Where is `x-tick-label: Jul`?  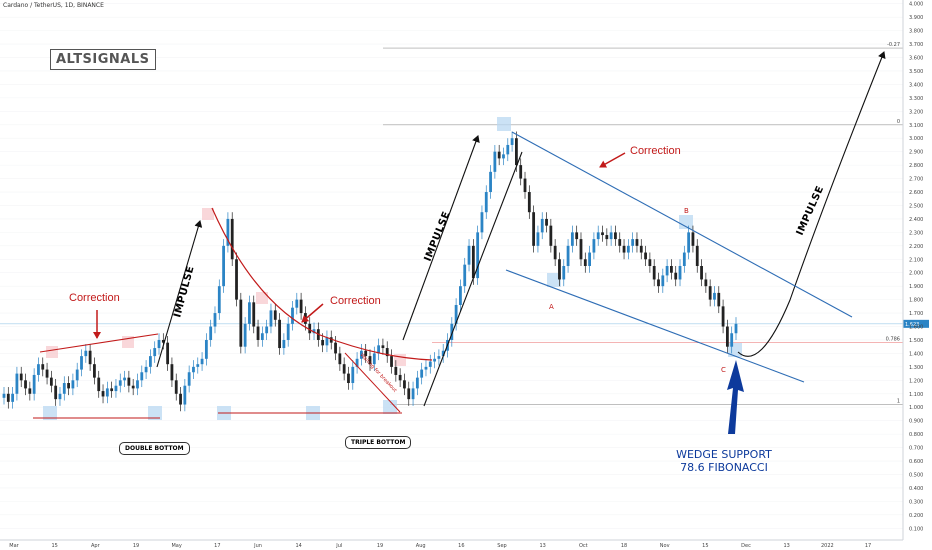
x-tick-label: Jul is located at coordinates (338, 546).